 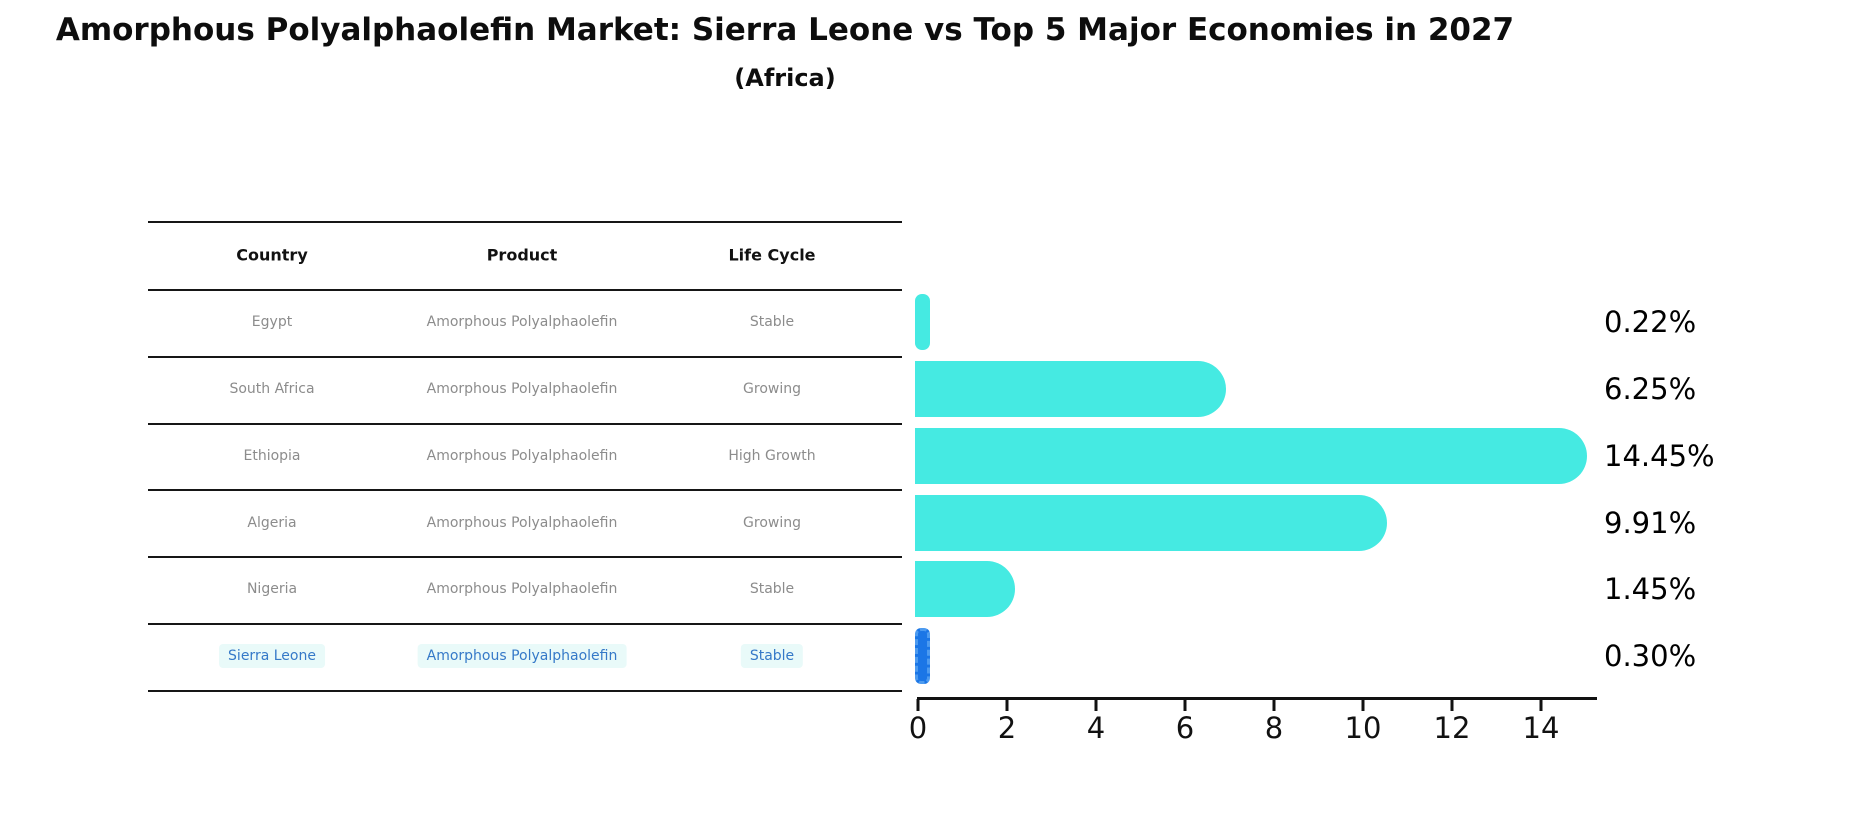 What do you see at coordinates (272, 589) in the screenshot?
I see `country-cell: Nigeria` at bounding box center [272, 589].